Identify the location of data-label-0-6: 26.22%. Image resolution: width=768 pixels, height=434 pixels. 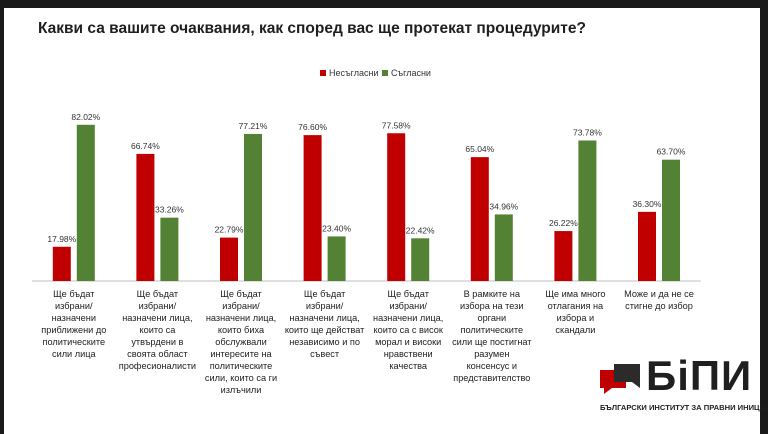
(563, 223).